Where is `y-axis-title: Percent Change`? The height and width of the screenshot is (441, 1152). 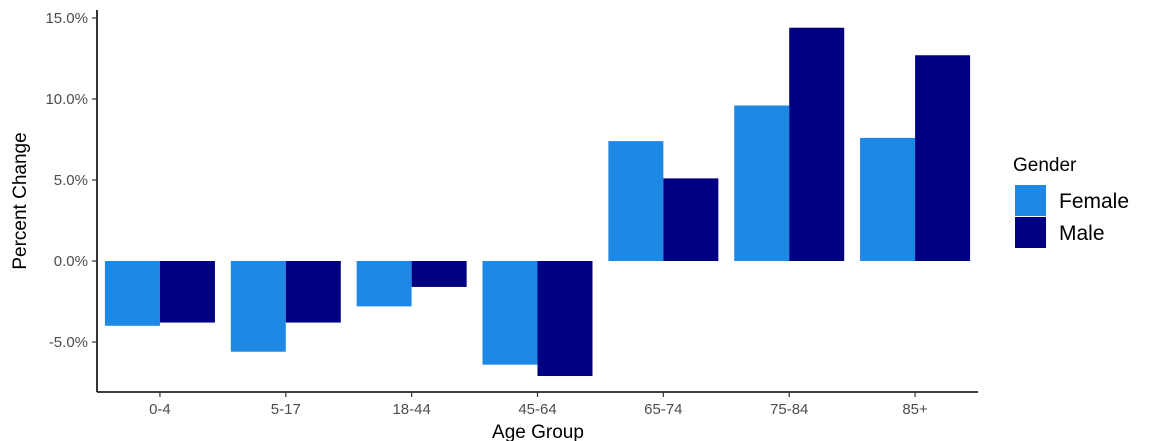
y-axis-title: Percent Change is located at coordinates (20, 200).